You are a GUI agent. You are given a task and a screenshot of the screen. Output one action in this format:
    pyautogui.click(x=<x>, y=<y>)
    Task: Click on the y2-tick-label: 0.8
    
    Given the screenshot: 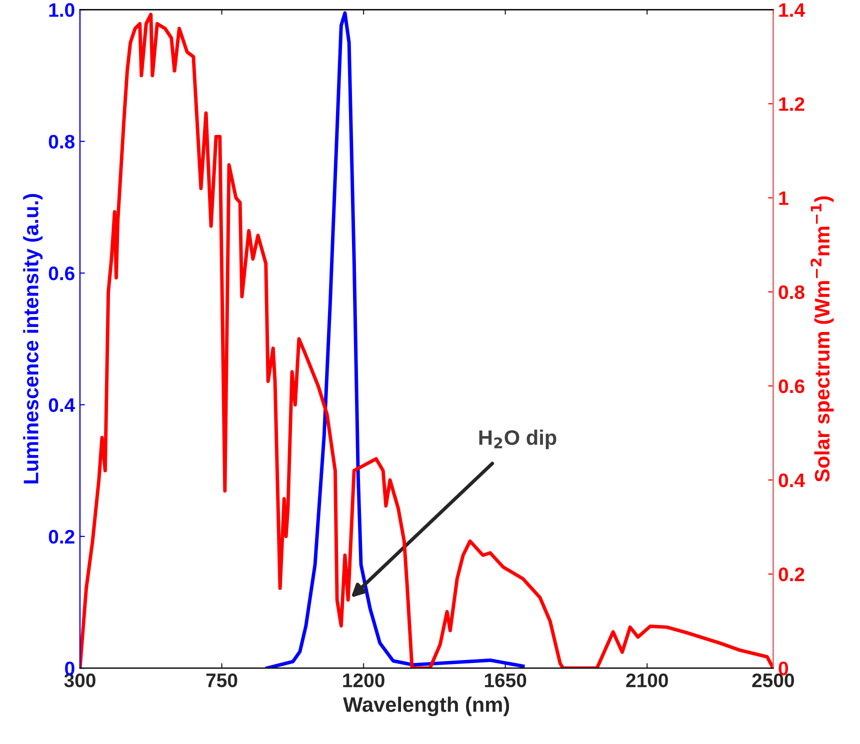 What is the action you would take?
    pyautogui.click(x=791, y=292)
    